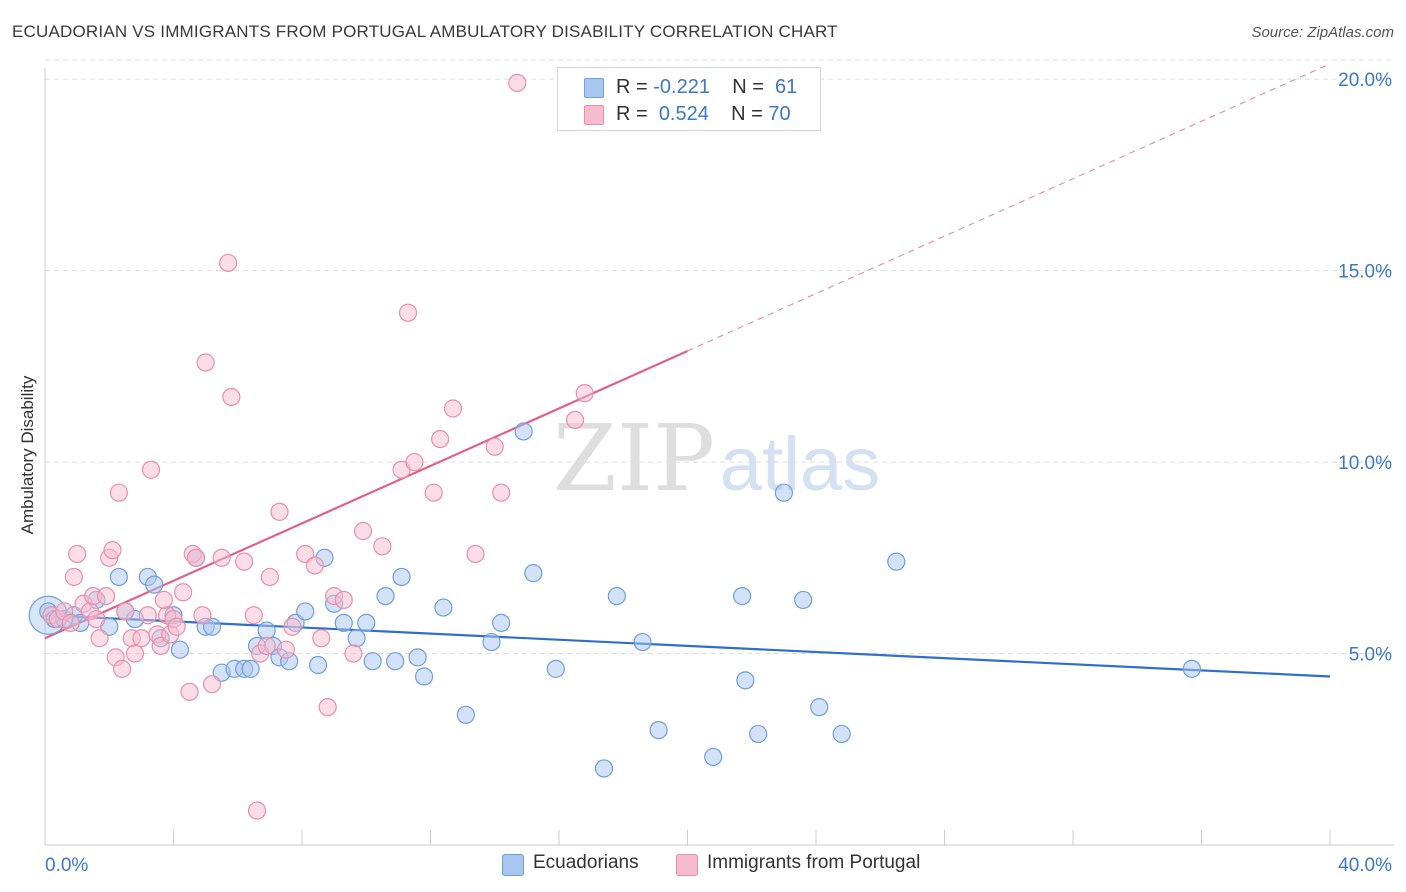 The image size is (1406, 892). What do you see at coordinates (716, 458) in the screenshot?
I see `watermark: ZIP atlas` at bounding box center [716, 458].